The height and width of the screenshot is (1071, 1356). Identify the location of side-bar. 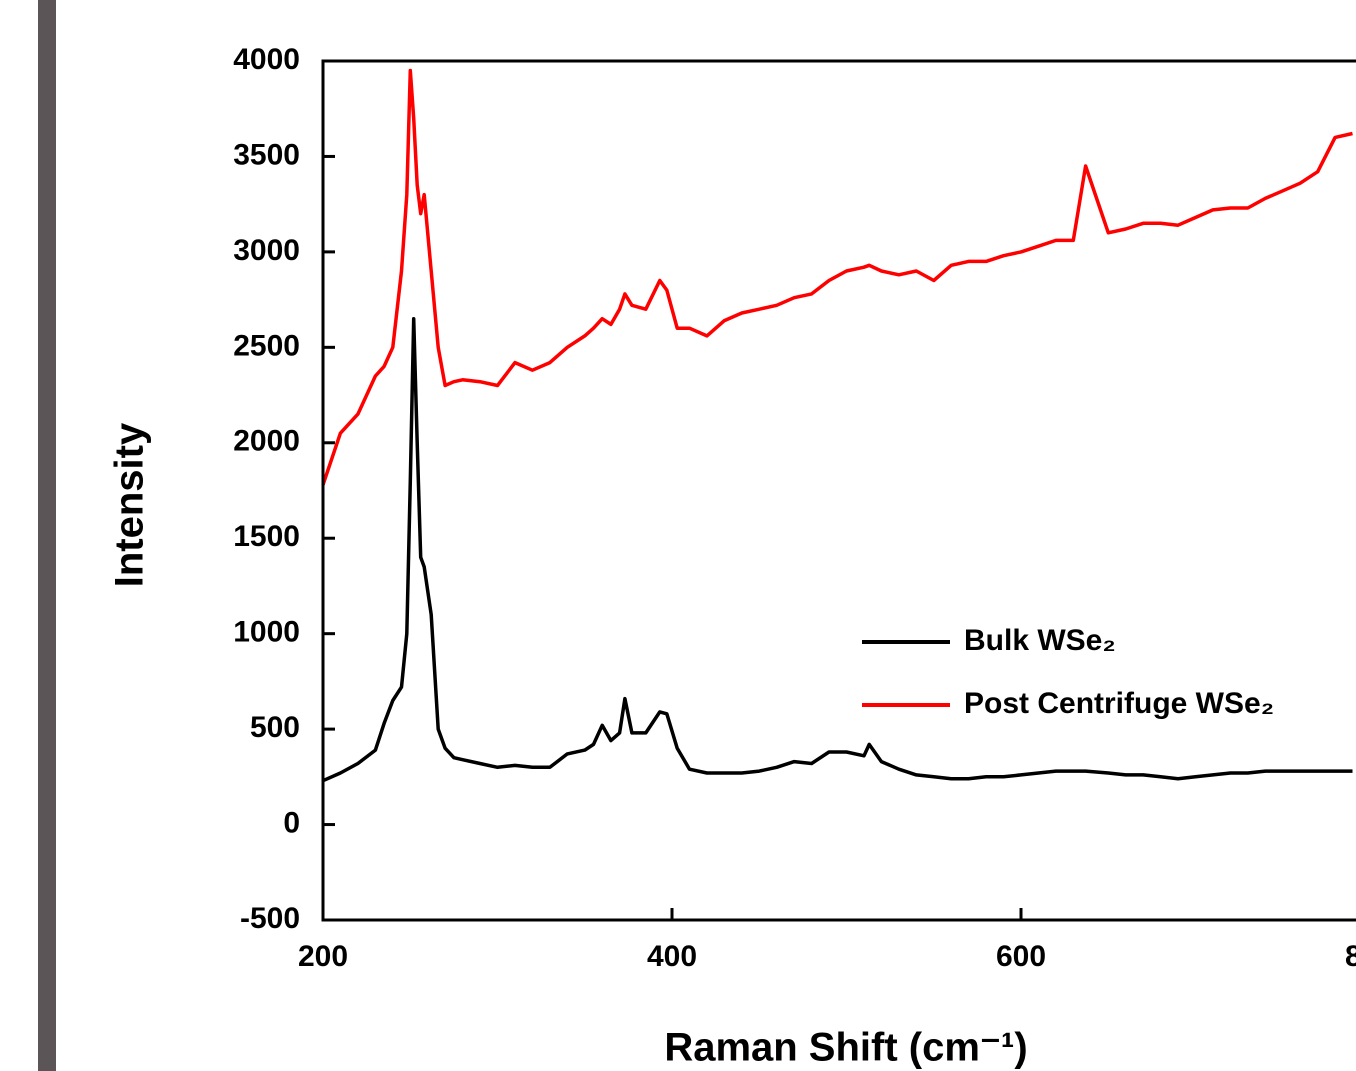
(47, 535).